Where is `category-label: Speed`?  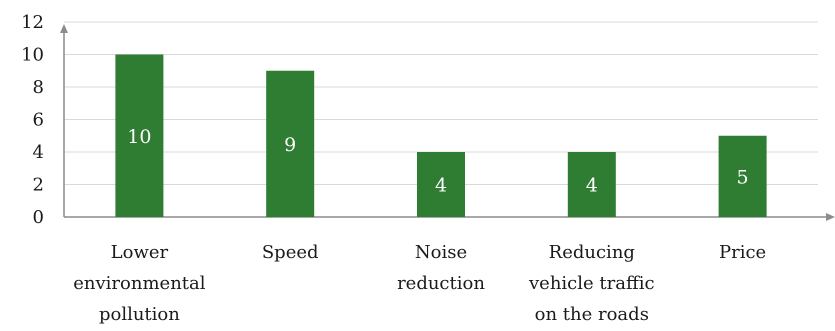 category-label: Speed is located at coordinates (290, 252).